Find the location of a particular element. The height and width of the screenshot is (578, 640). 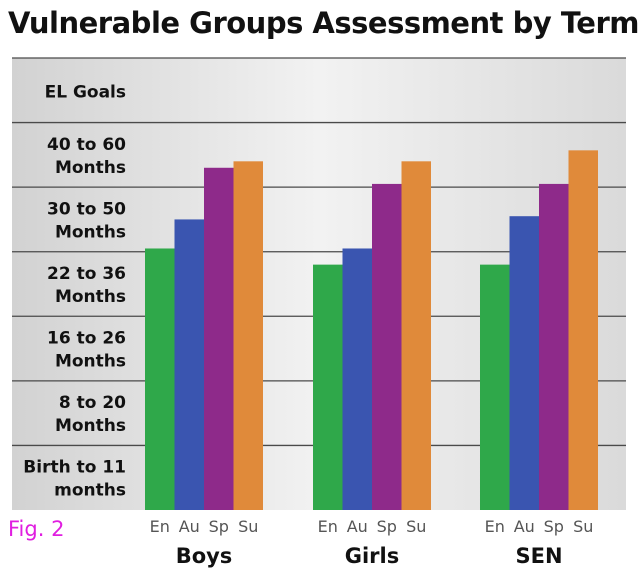

bar-girls-en is located at coordinates (328, 387).